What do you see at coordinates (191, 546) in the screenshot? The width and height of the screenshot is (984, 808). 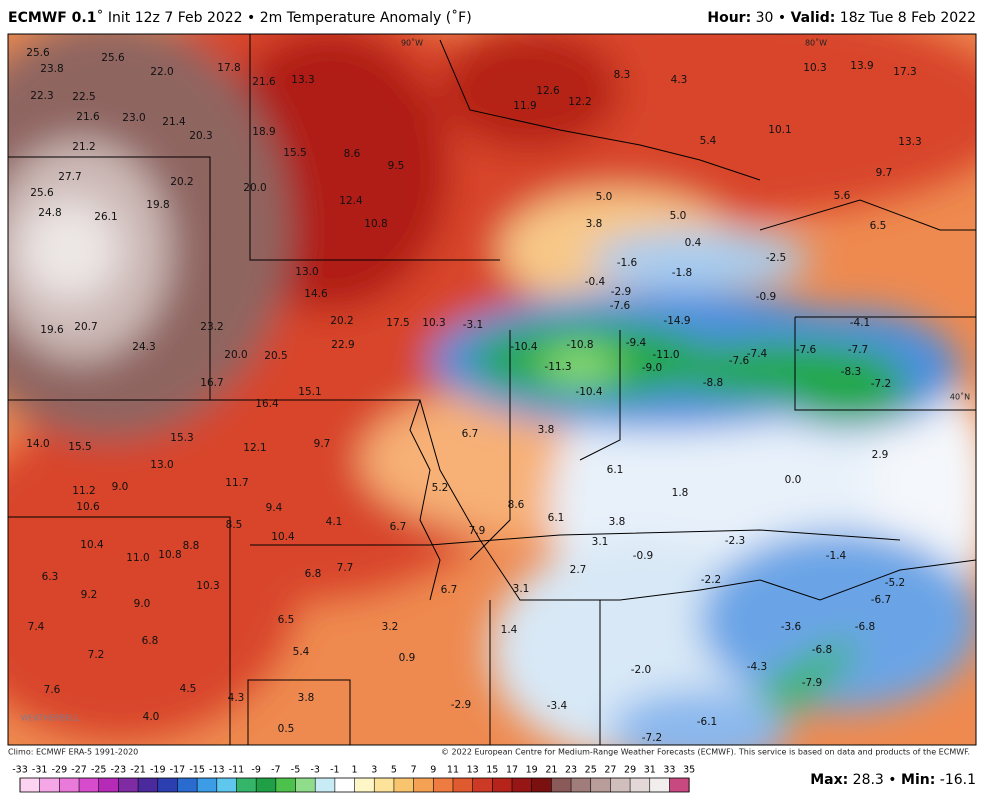 I see `anomaly-label: 8.8` at bounding box center [191, 546].